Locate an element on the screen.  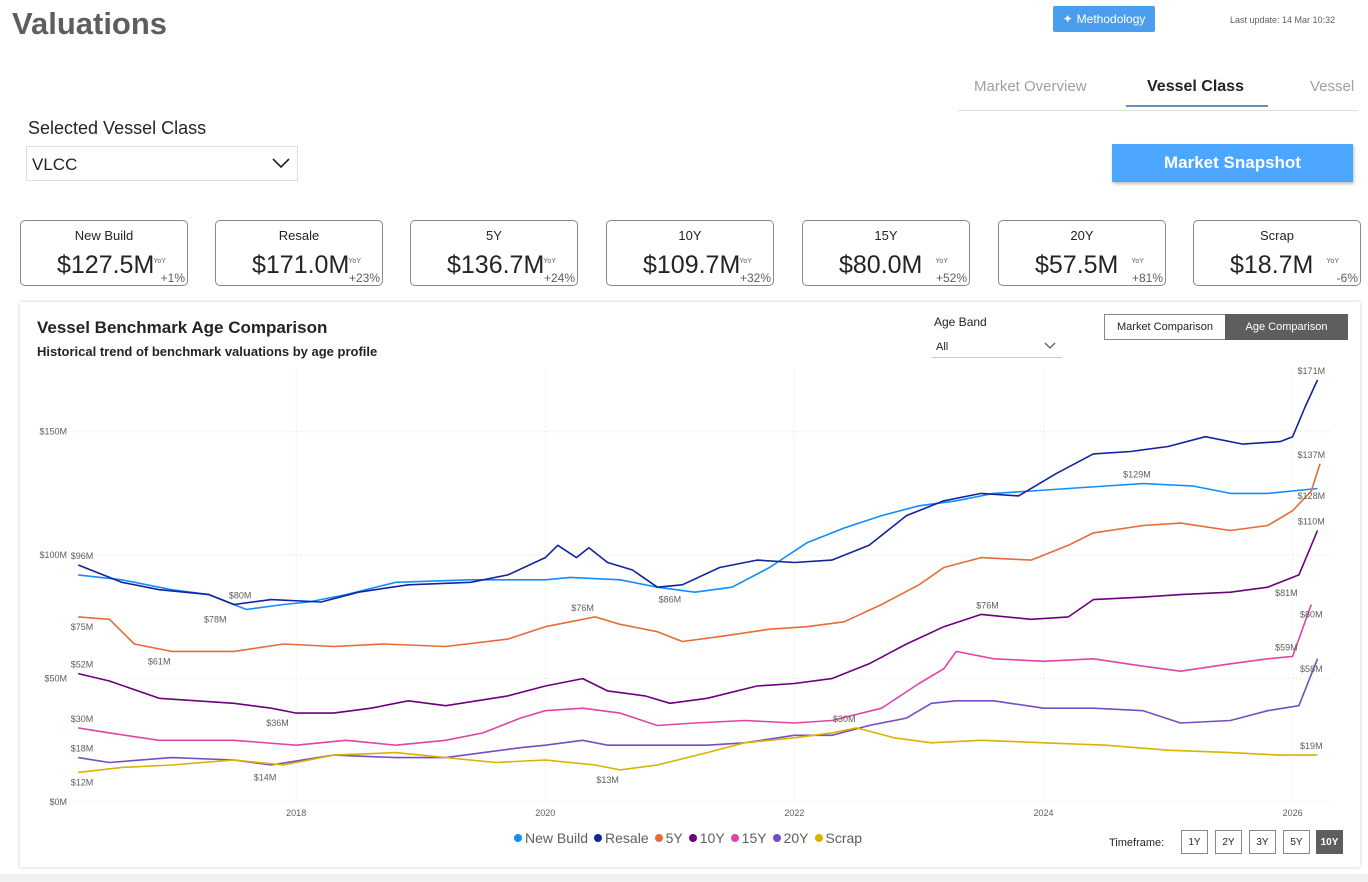
data-label: $75M is located at coordinates (82, 627).